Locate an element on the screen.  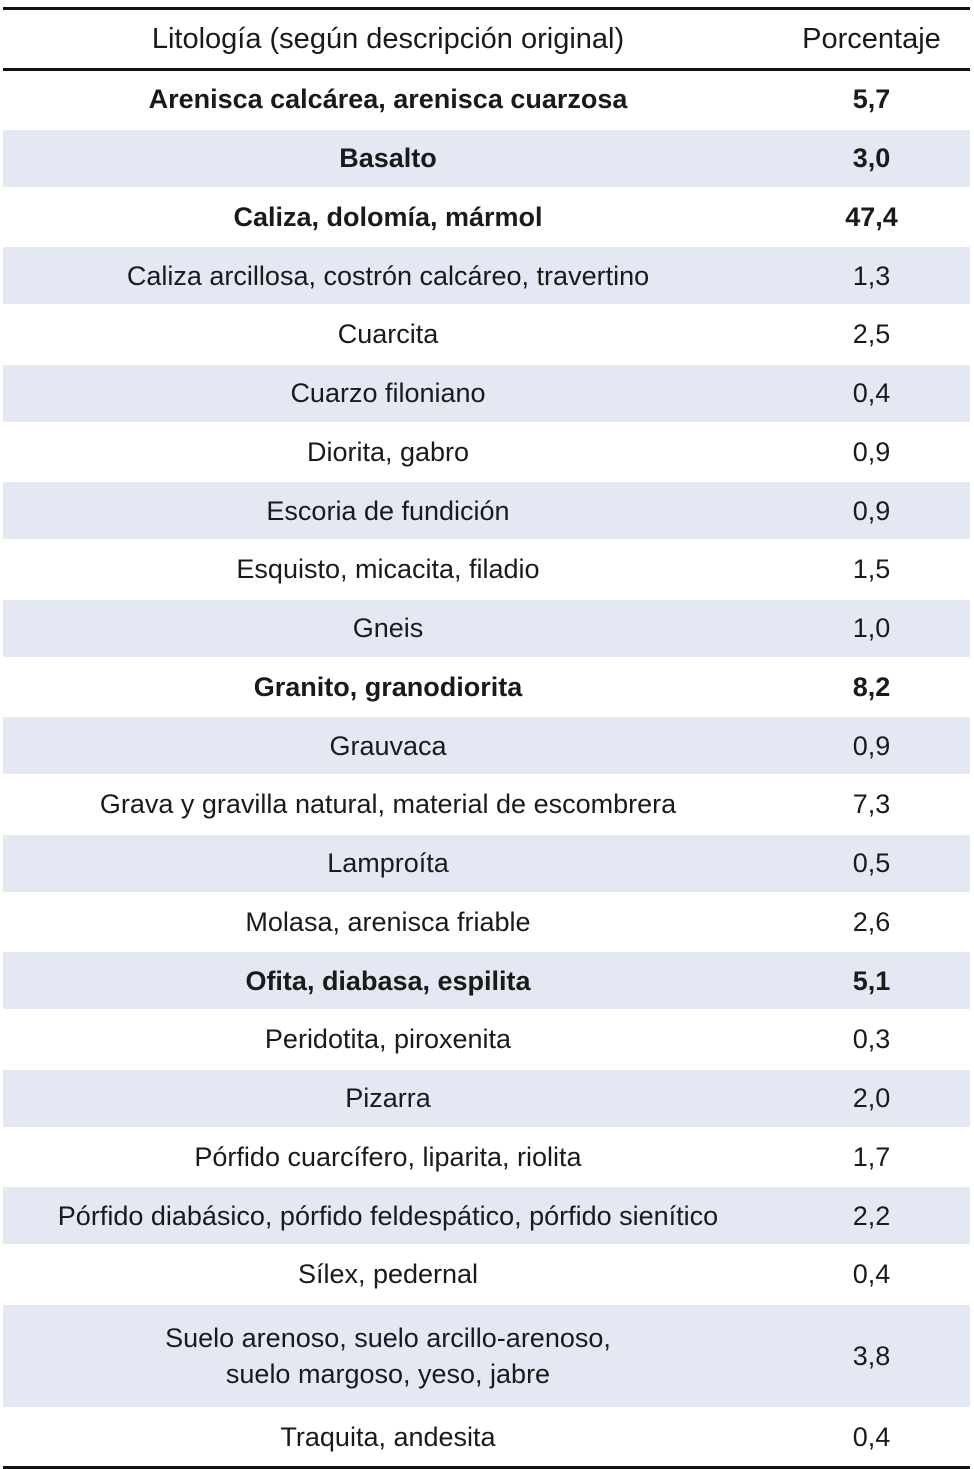
lithology-cell: Traquita, andesita is located at coordinates (388, 1438).